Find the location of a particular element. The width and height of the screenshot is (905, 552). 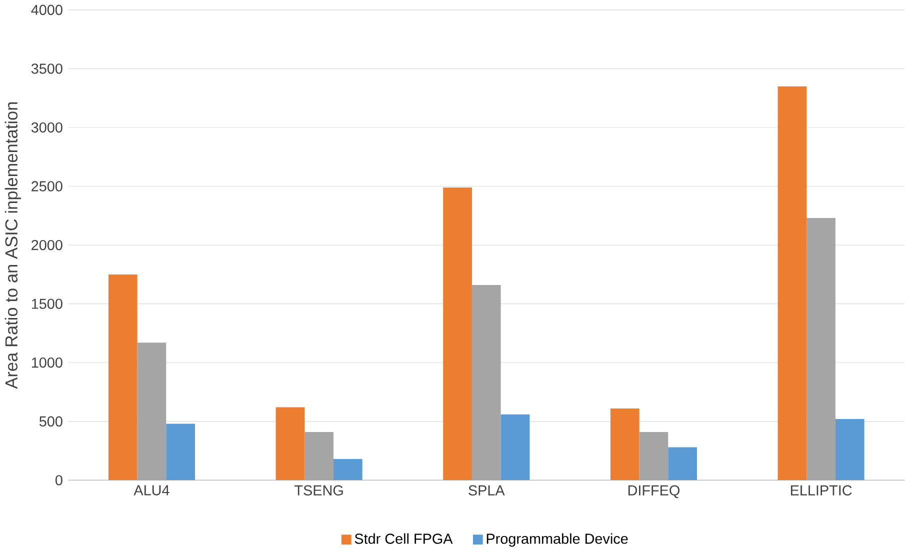

y-tick-label: 2500 is located at coordinates (47, 186).